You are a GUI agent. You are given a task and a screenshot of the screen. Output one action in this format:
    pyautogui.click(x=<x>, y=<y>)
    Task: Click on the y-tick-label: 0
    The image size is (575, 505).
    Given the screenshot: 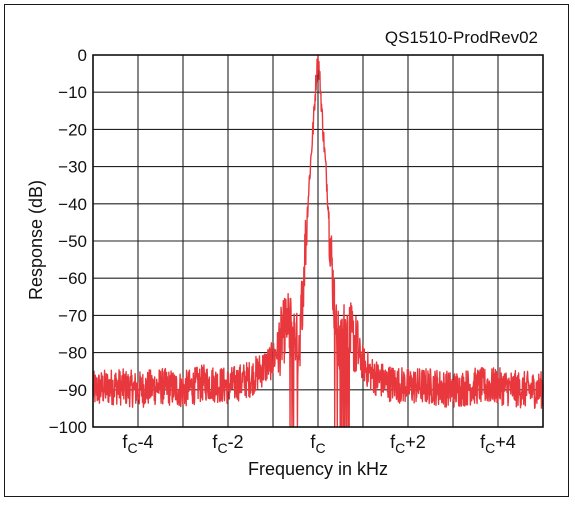 What is the action you would take?
    pyautogui.click(x=82, y=55)
    